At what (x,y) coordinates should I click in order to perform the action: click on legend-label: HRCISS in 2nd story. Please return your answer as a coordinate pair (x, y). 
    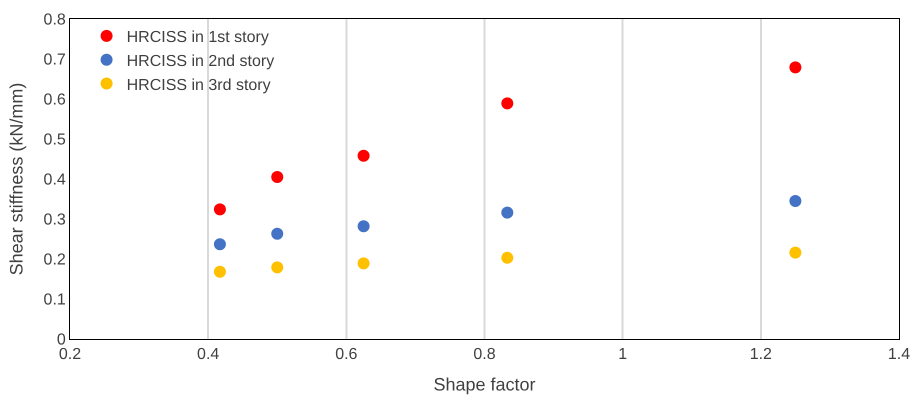
    Looking at the image, I should click on (200, 61).